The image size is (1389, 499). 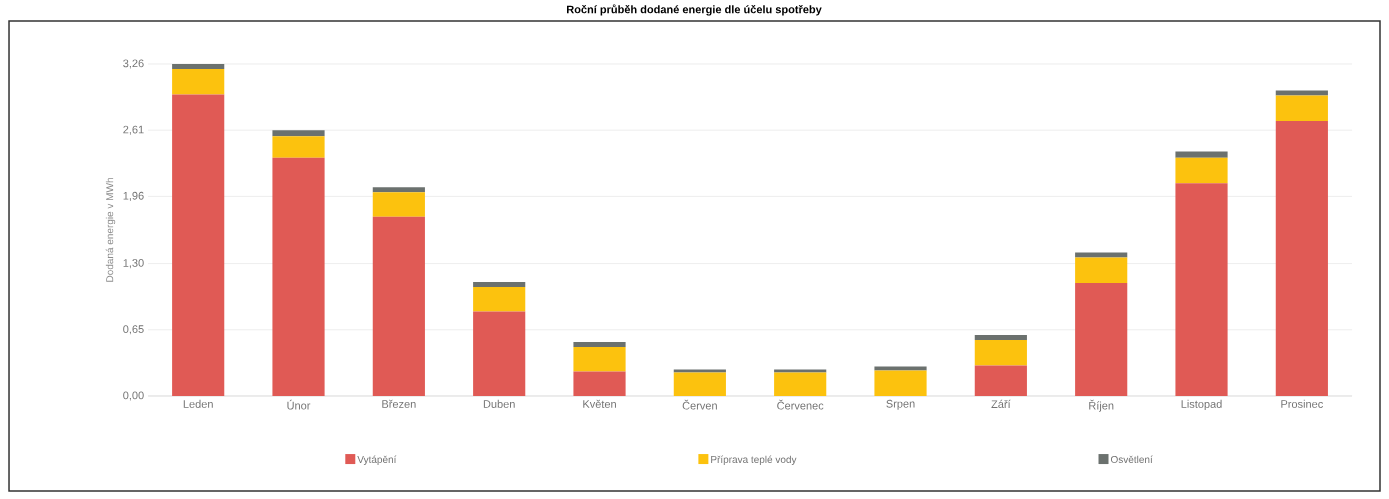 I want to click on x-tick-label: Říjen, so click(x=1101, y=405).